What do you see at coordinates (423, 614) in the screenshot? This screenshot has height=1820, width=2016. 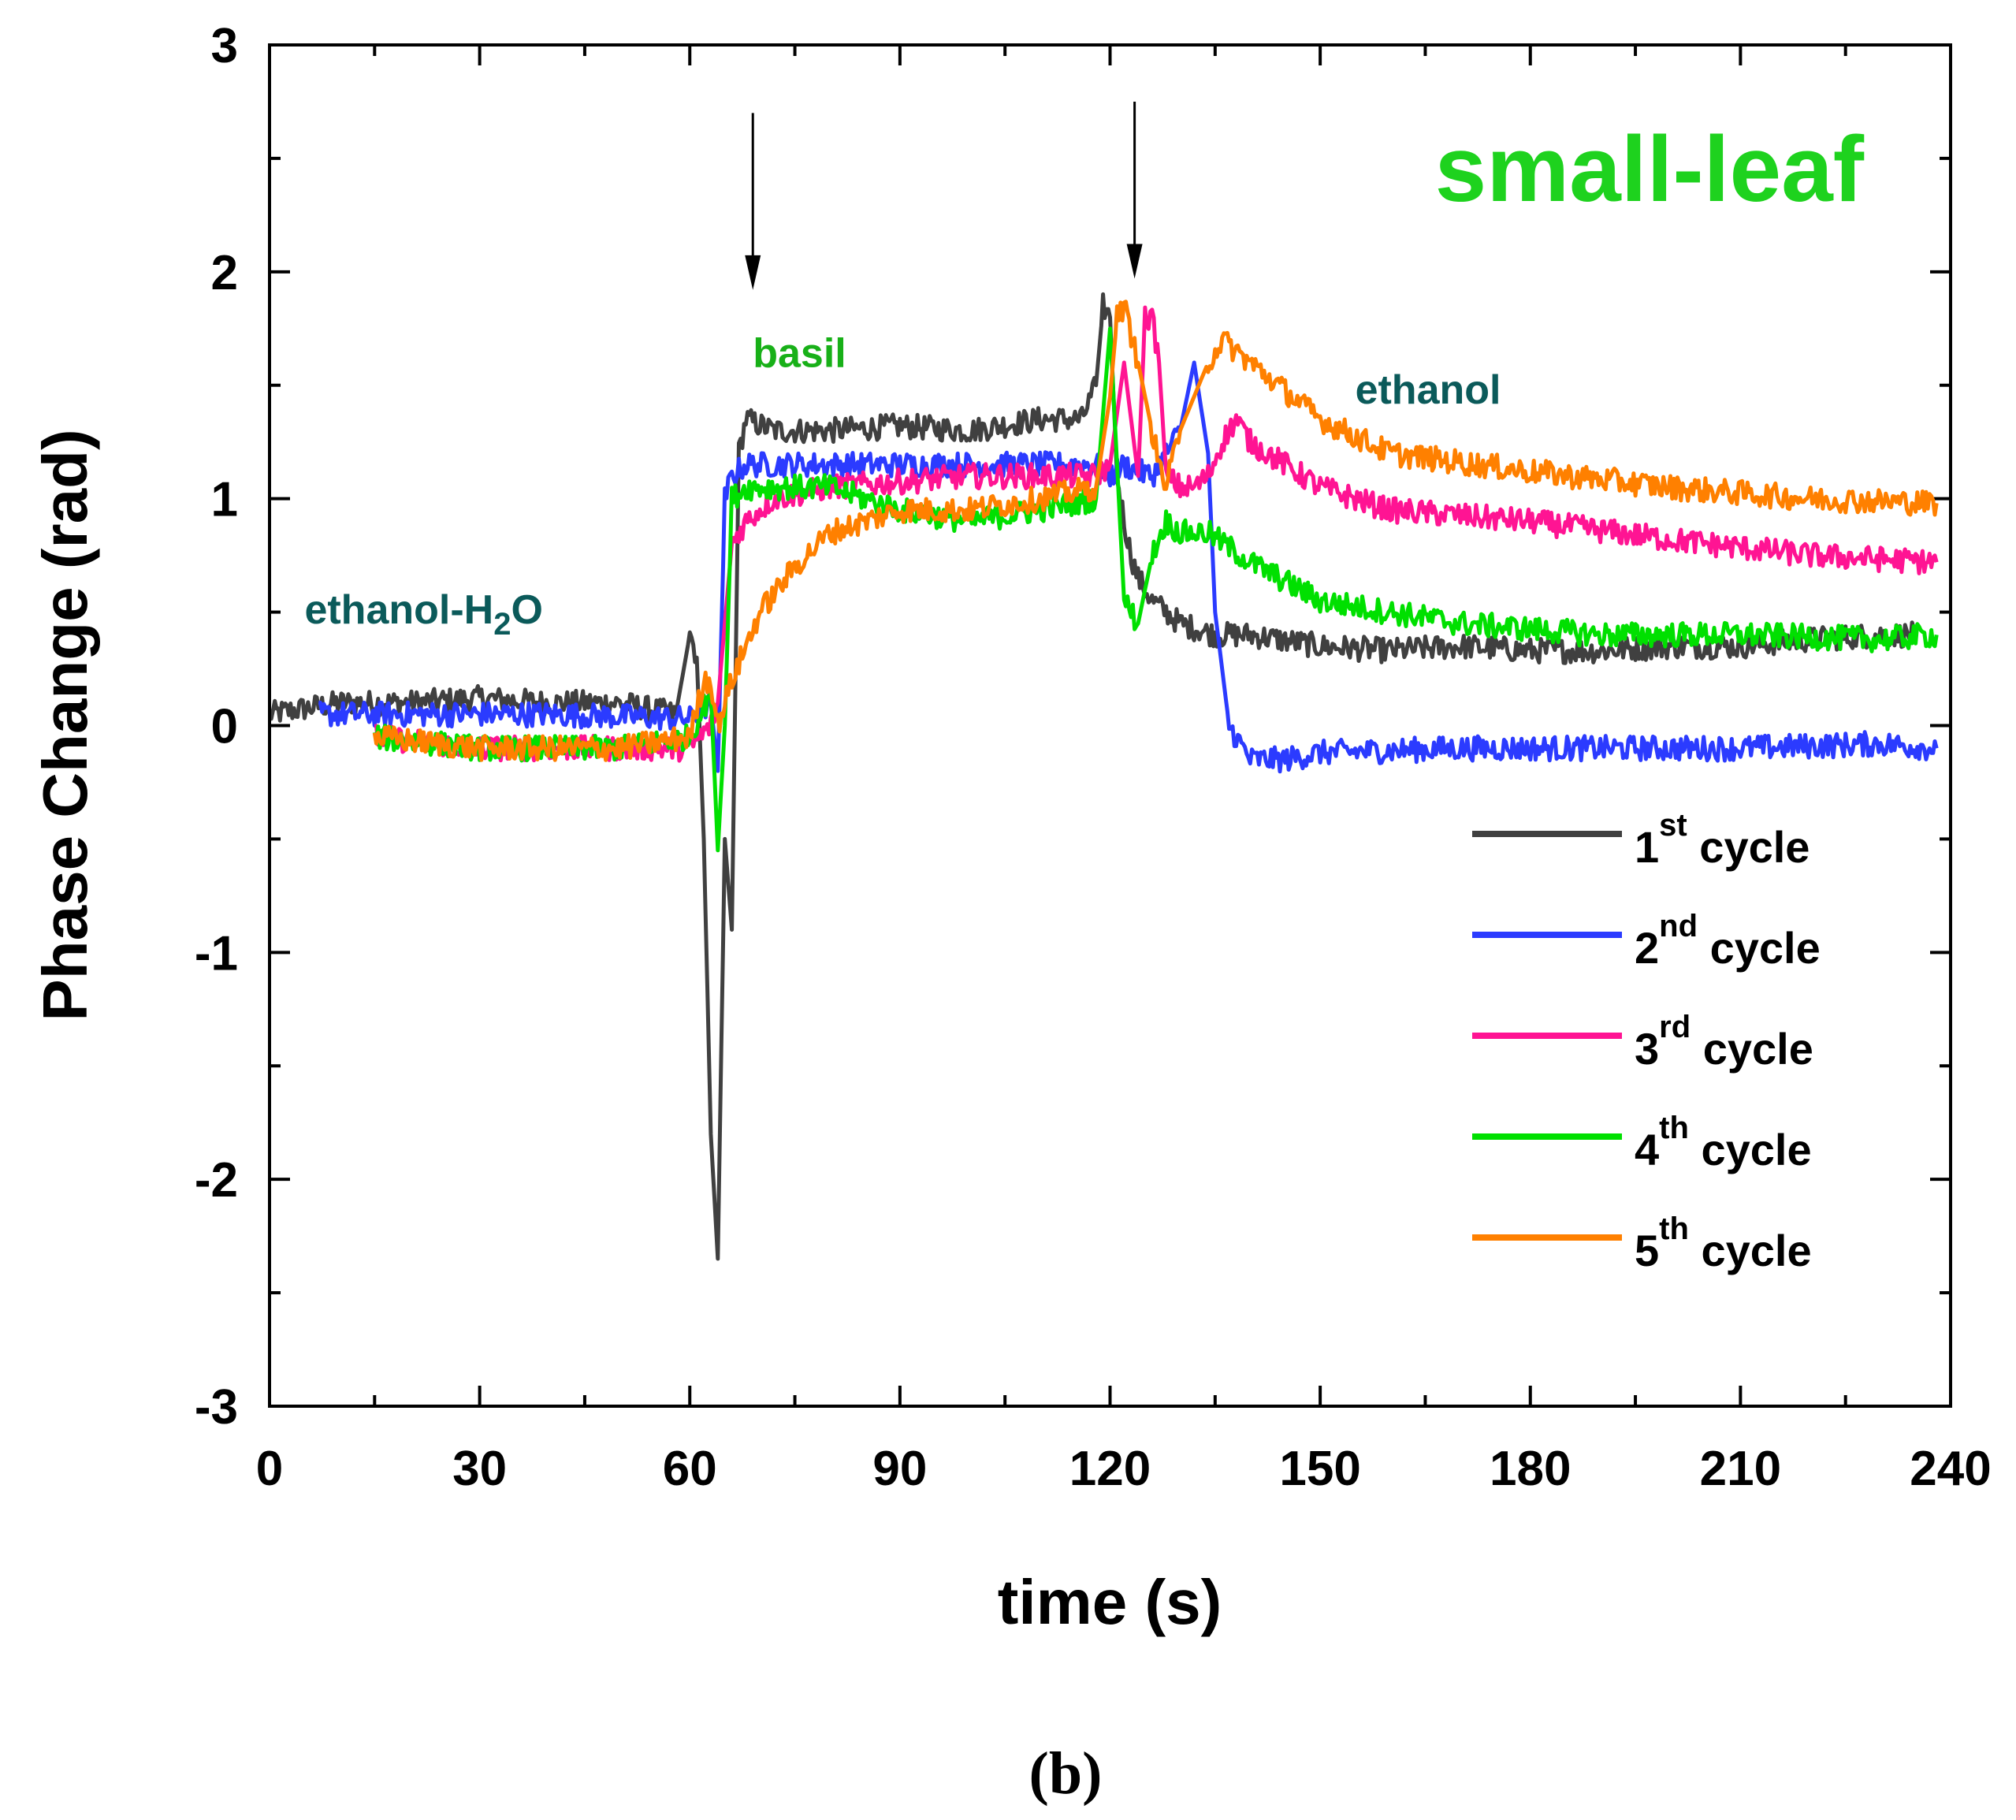 I see `annotation-0: ethanol-H2O` at bounding box center [423, 614].